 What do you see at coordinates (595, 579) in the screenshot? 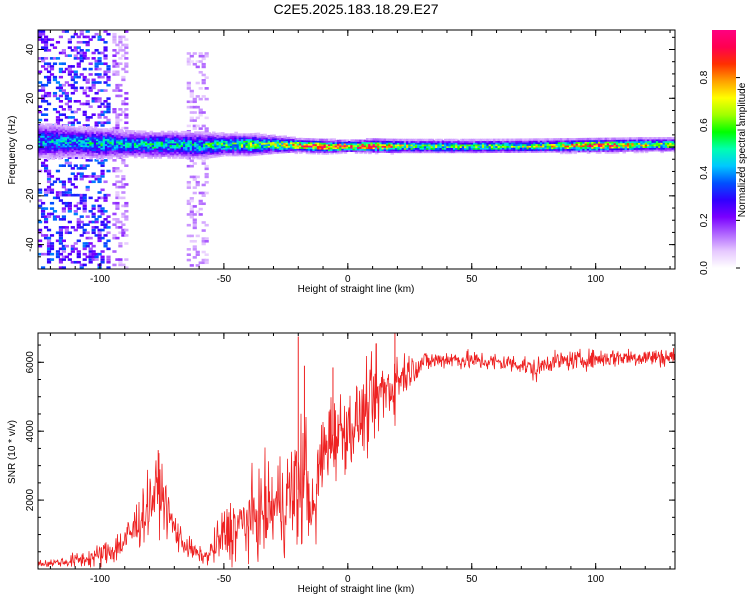
I see `x-tick-label: 100` at bounding box center [595, 579].